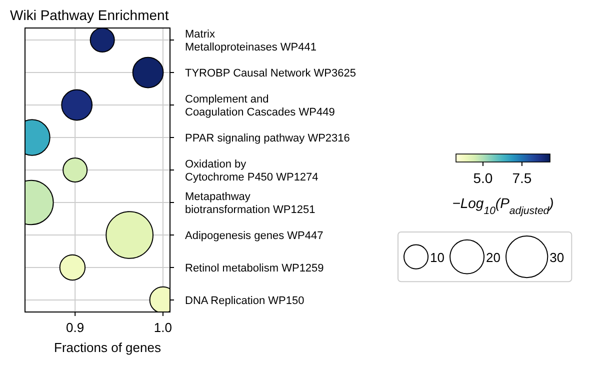 This screenshot has height=369, width=600. What do you see at coordinates (254, 236) in the screenshot?
I see `y-tick-label: Adipogenesis genes WP447` at bounding box center [254, 236].